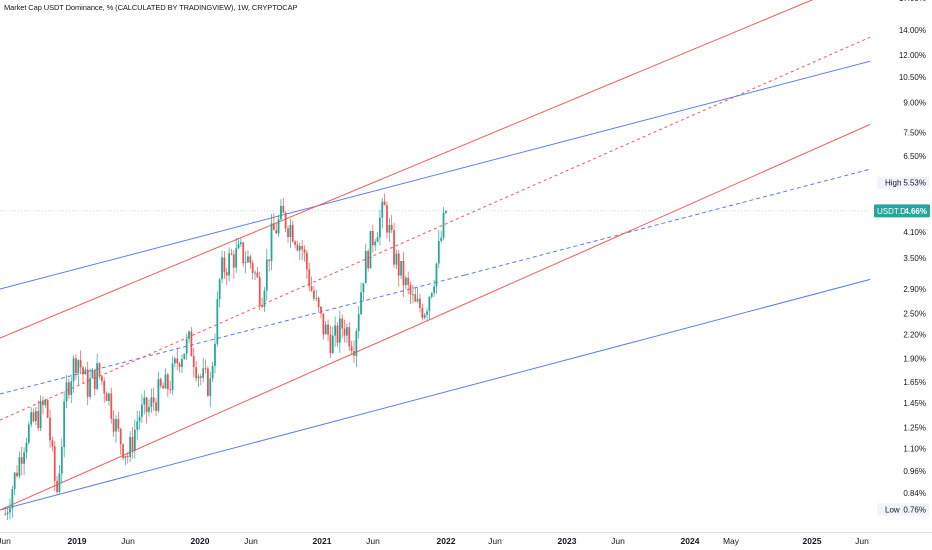 The width and height of the screenshot is (932, 550). Describe the element at coordinates (914, 156) in the screenshot. I see `y-tick-label: 6.50%` at that location.